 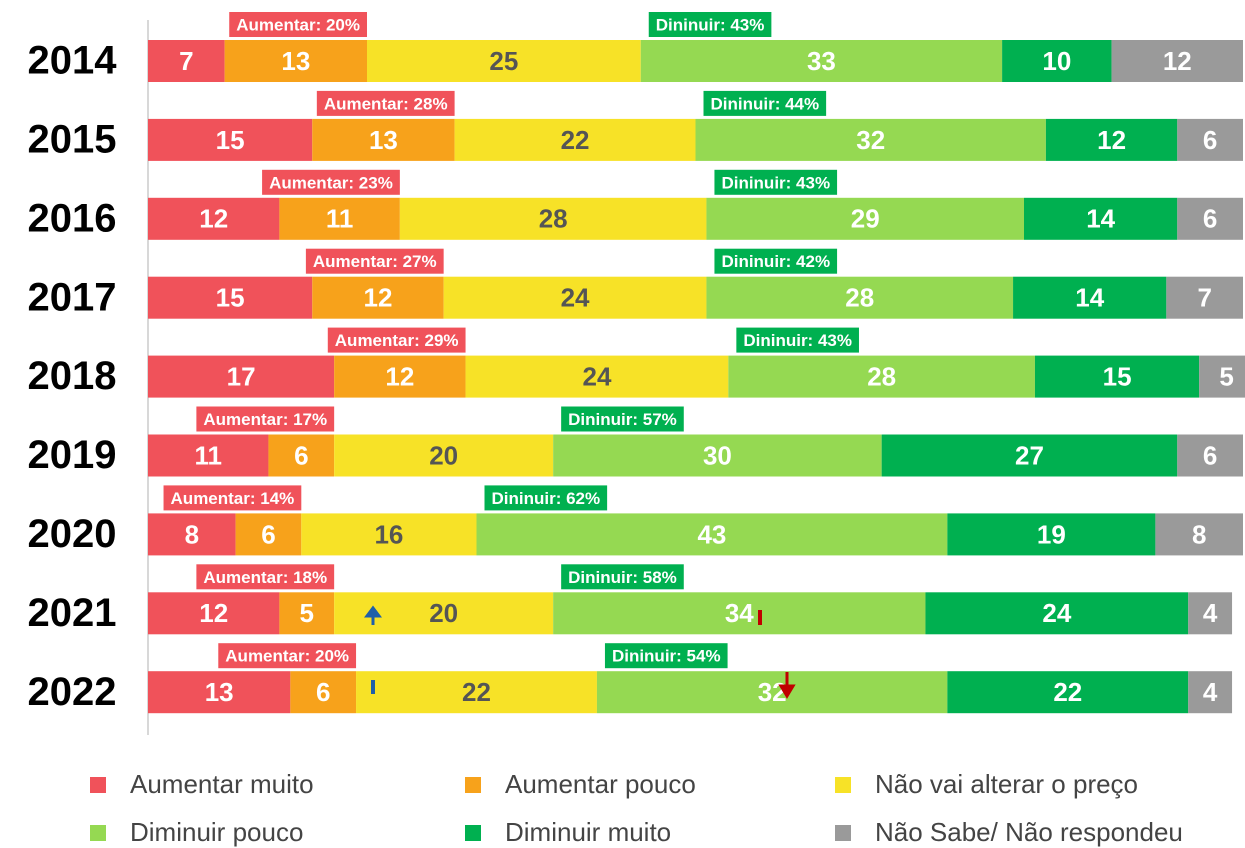 I want to click on increase-label: Aumentar: 14%, so click(x=233, y=498).